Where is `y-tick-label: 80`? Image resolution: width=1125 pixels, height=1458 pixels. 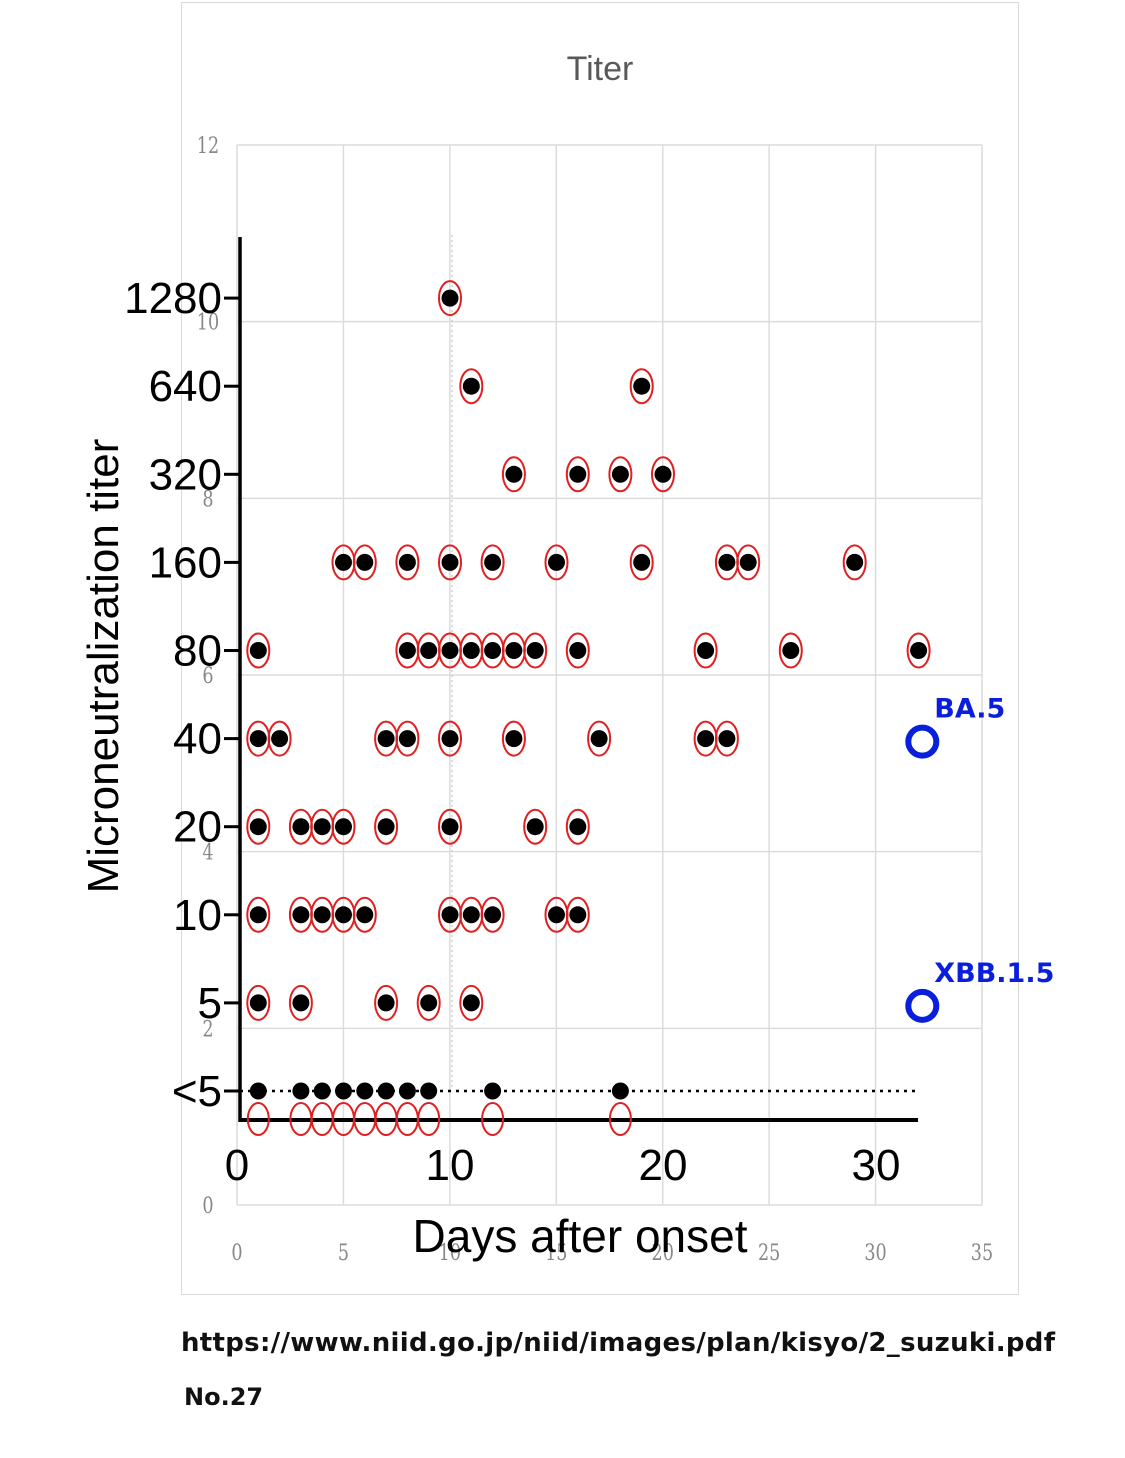 y-tick-label: 80 is located at coordinates (197, 651).